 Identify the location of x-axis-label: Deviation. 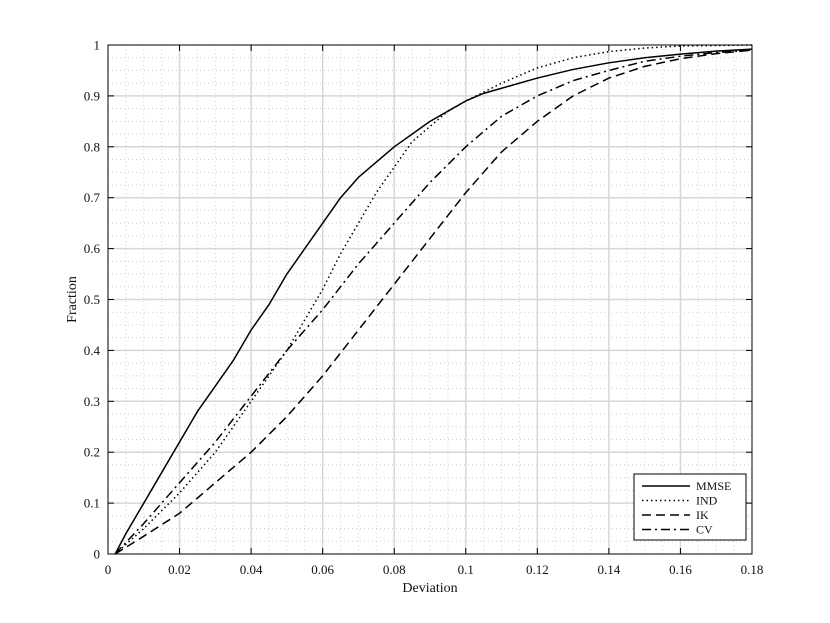
(429, 588).